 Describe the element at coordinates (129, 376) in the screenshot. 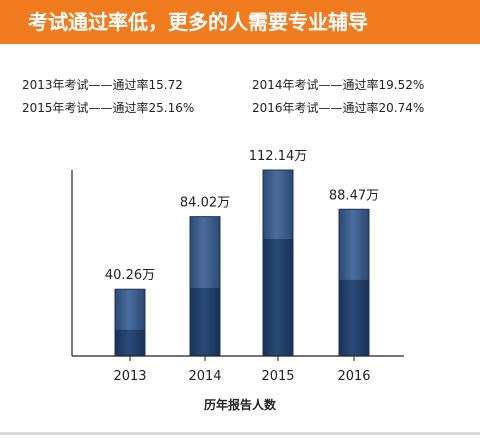

I see `x-tick-label: 2013` at that location.